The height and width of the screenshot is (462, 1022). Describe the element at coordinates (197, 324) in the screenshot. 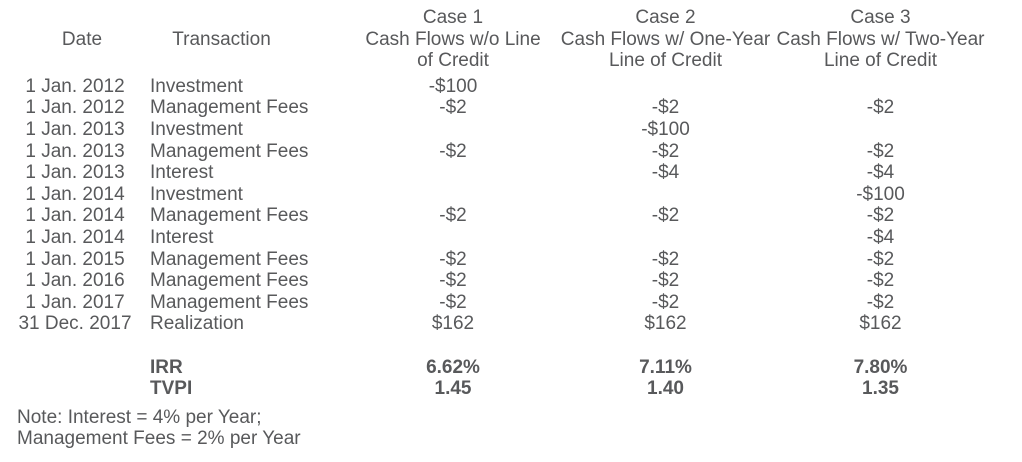

I see `row-transaction: Realization` at that location.